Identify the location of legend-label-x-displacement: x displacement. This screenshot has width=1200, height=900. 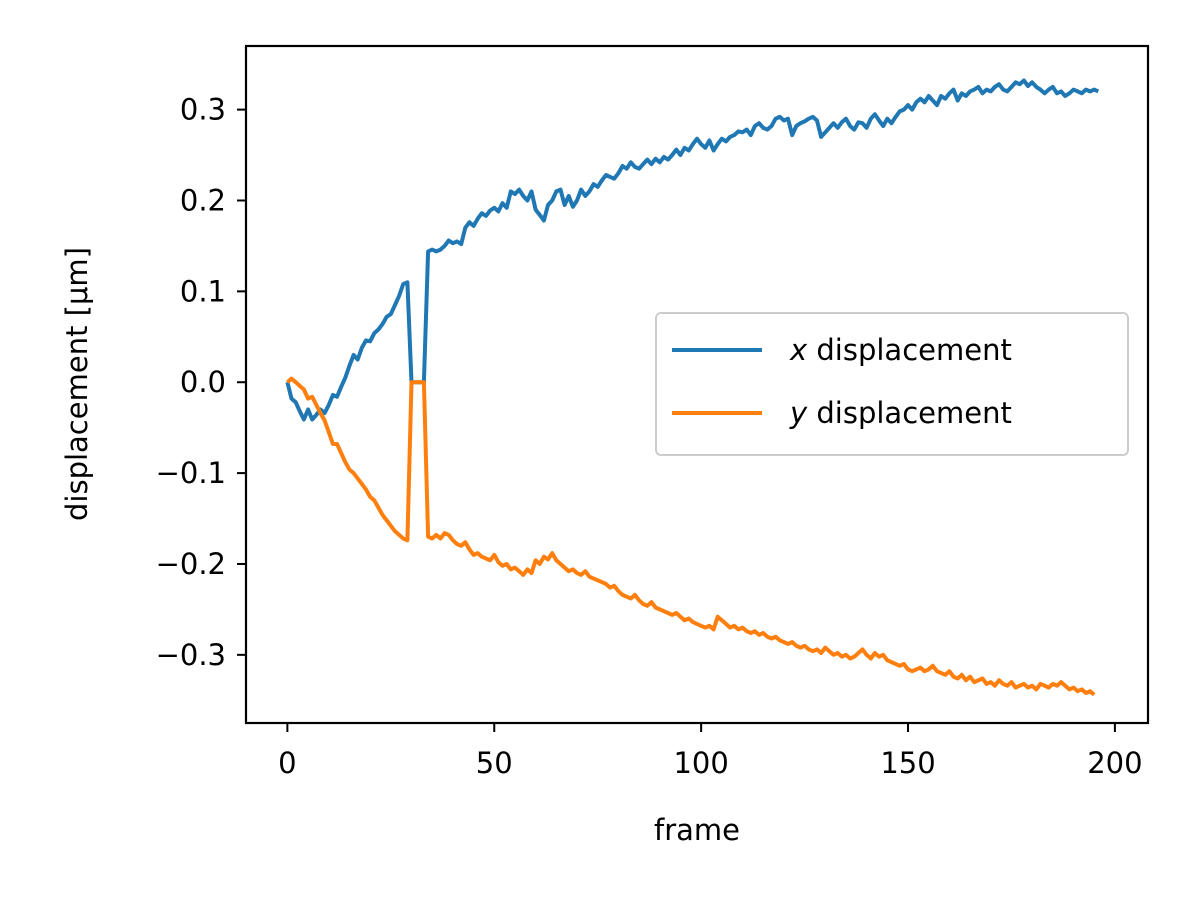
(900, 350).